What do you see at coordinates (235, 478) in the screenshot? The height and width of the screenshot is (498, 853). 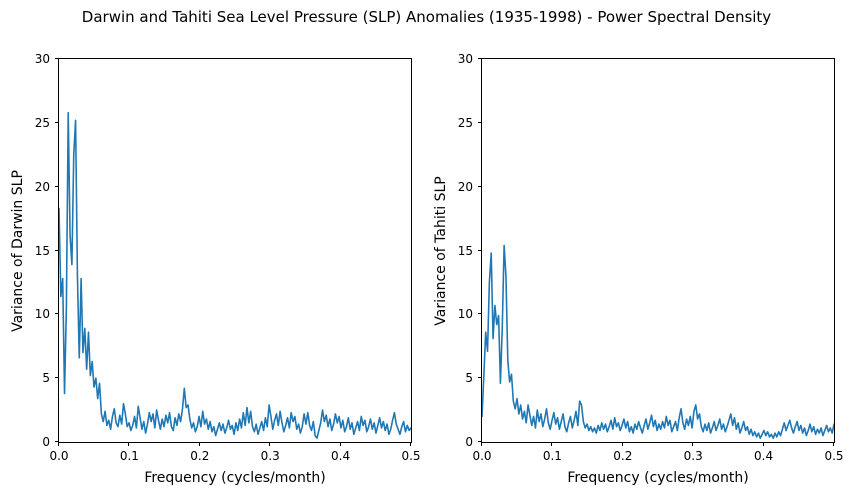 I see `darwin-x-axis-label: Frequency (cycles/month)` at bounding box center [235, 478].